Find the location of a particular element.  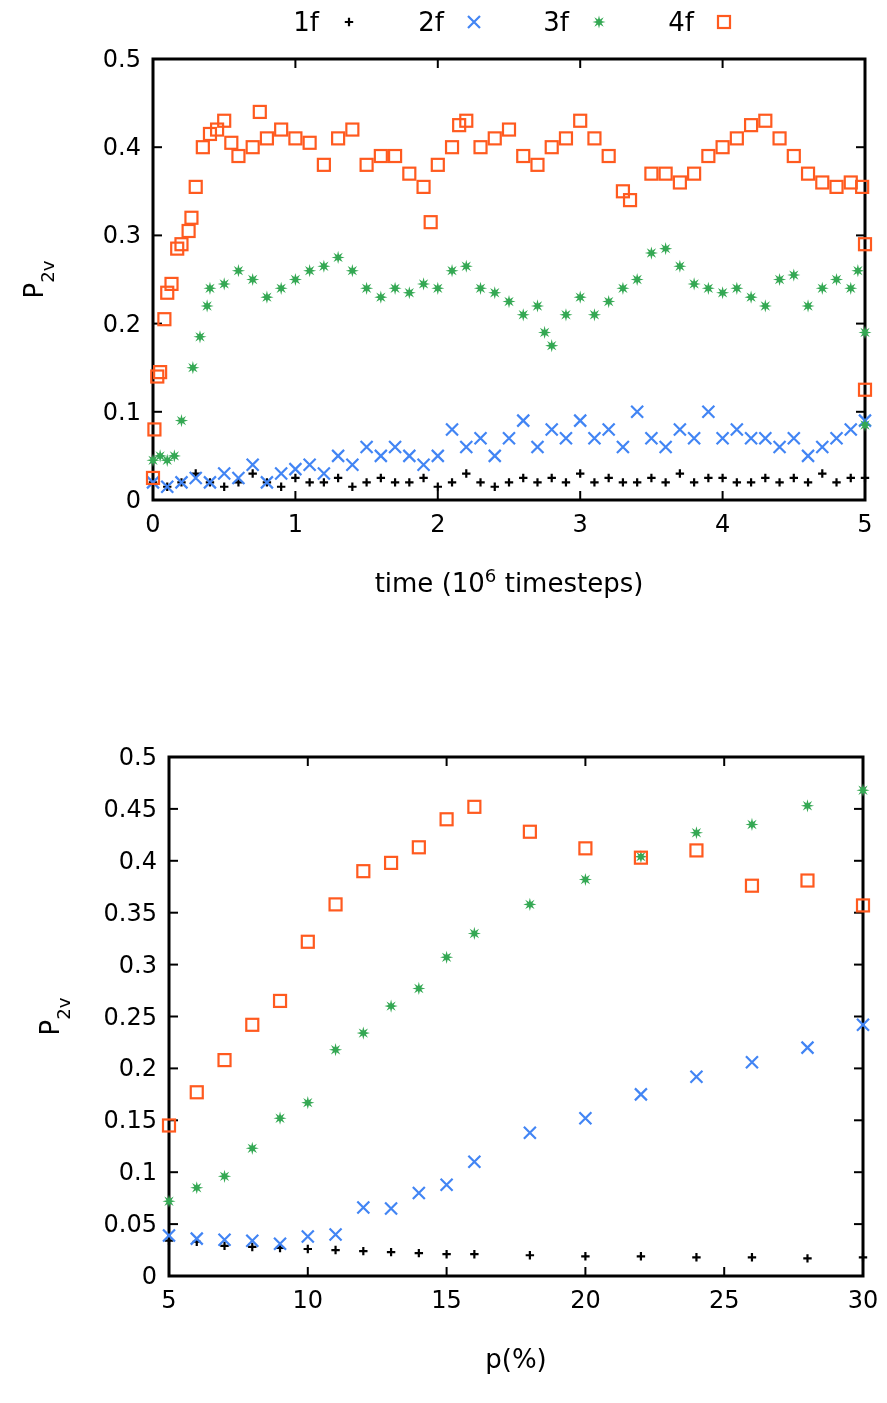

x-tick-label: 4 is located at coordinates (722, 524).